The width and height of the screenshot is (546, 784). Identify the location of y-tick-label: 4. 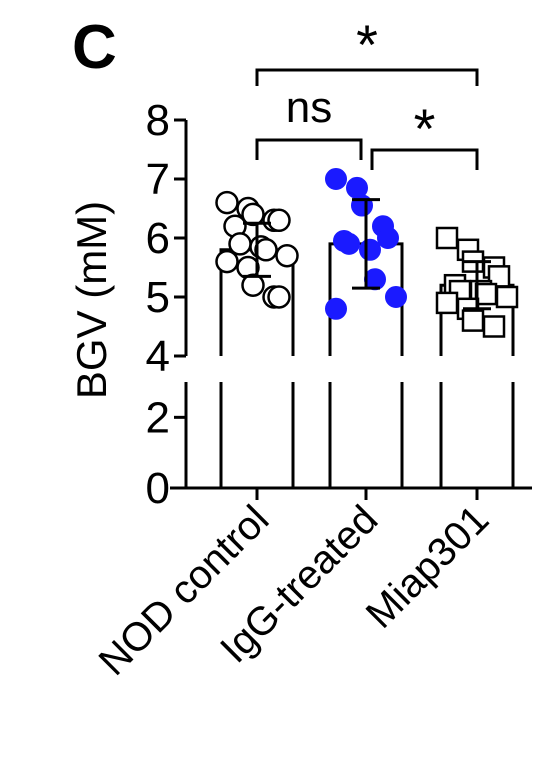
(158, 356).